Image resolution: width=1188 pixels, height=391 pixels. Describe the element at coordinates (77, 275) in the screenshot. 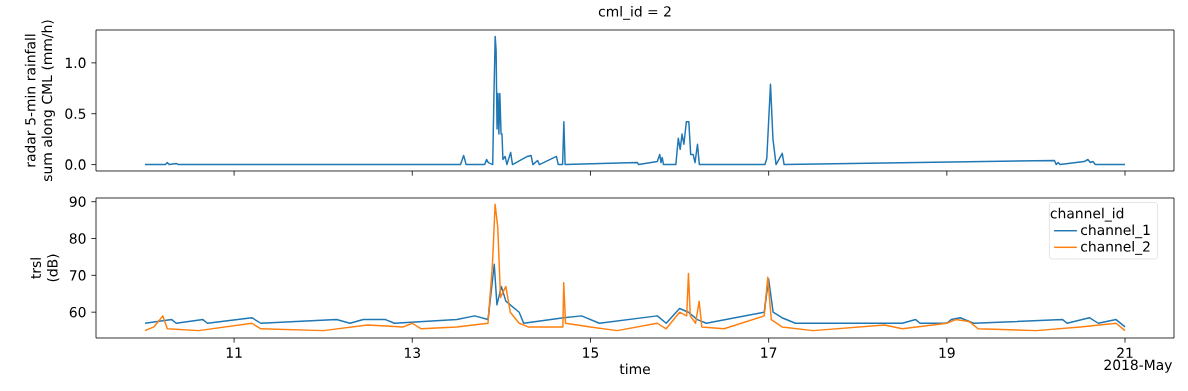

I see `y-tick-label: 70` at that location.